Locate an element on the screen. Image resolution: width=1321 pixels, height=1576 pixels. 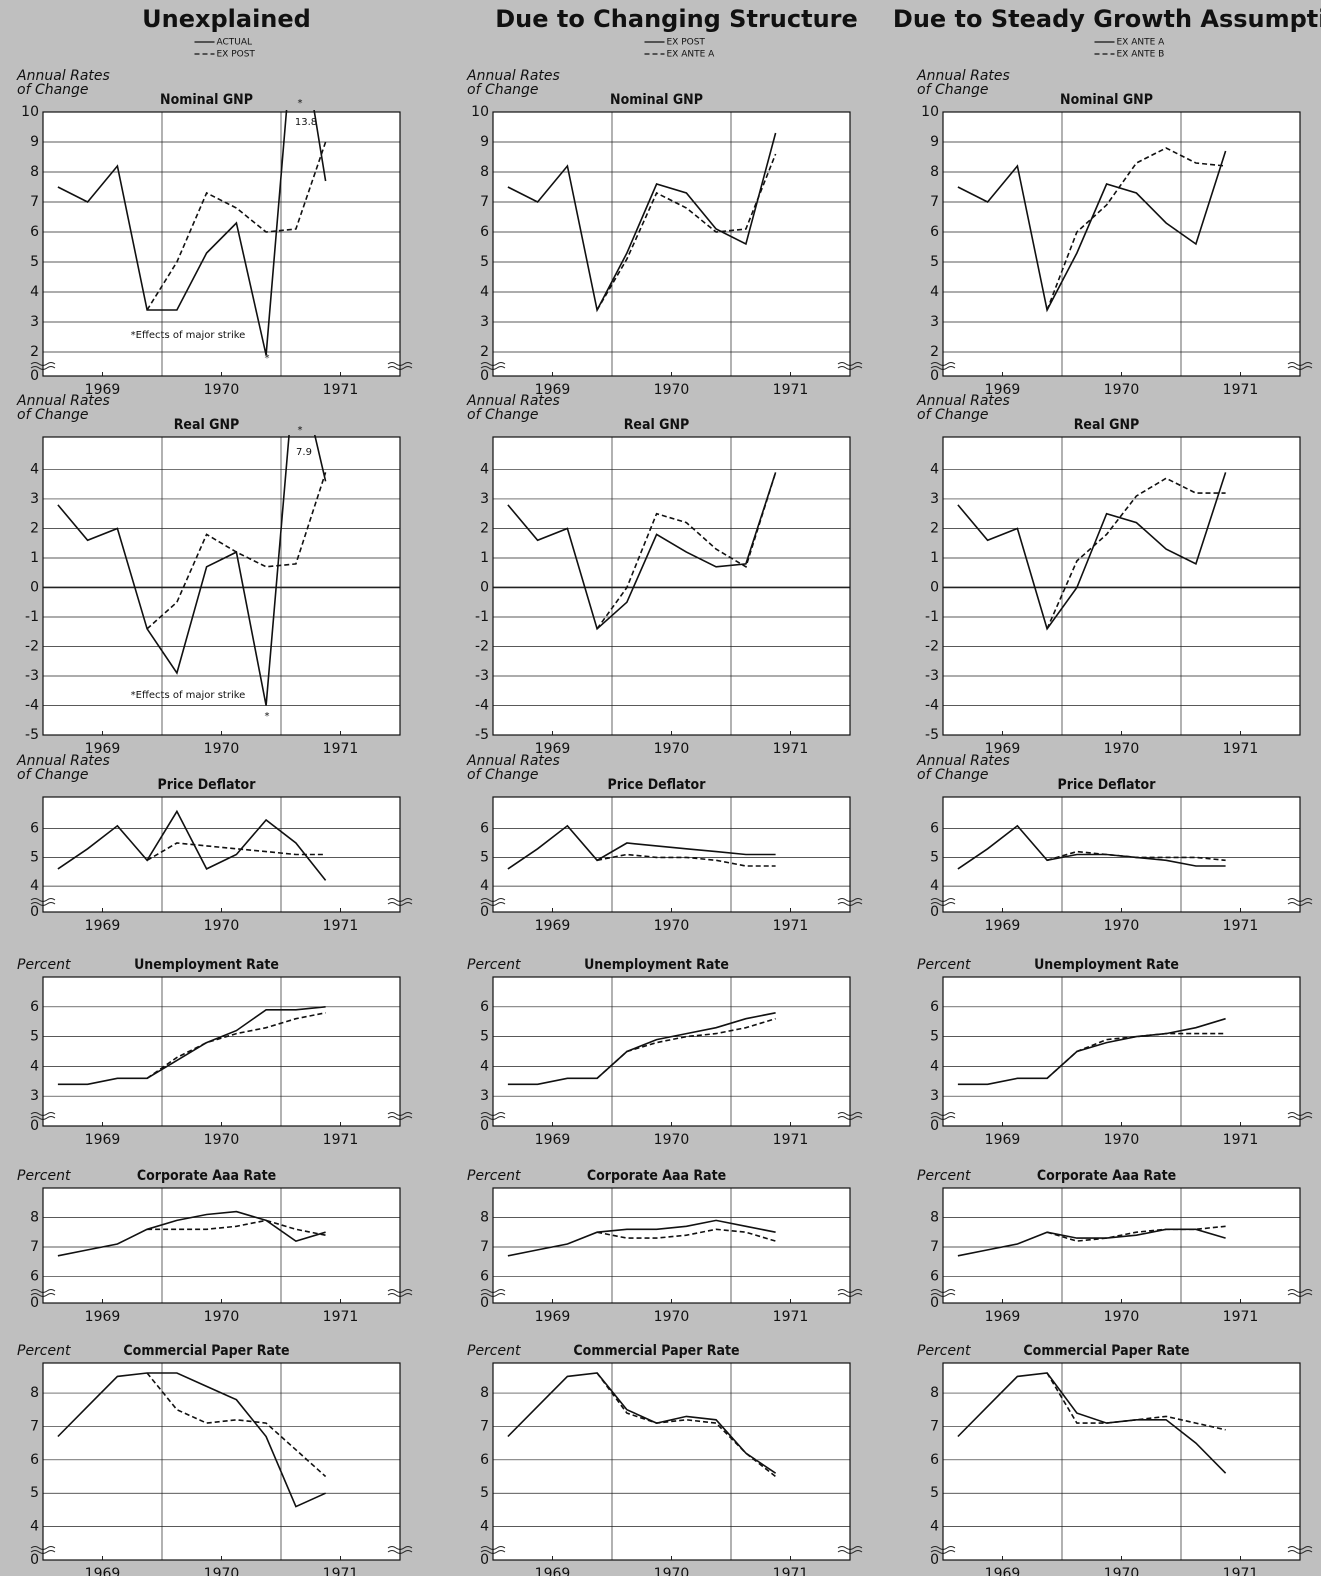
chart-title: Corporate Aaa Rate is located at coordinates (1106, 1176).